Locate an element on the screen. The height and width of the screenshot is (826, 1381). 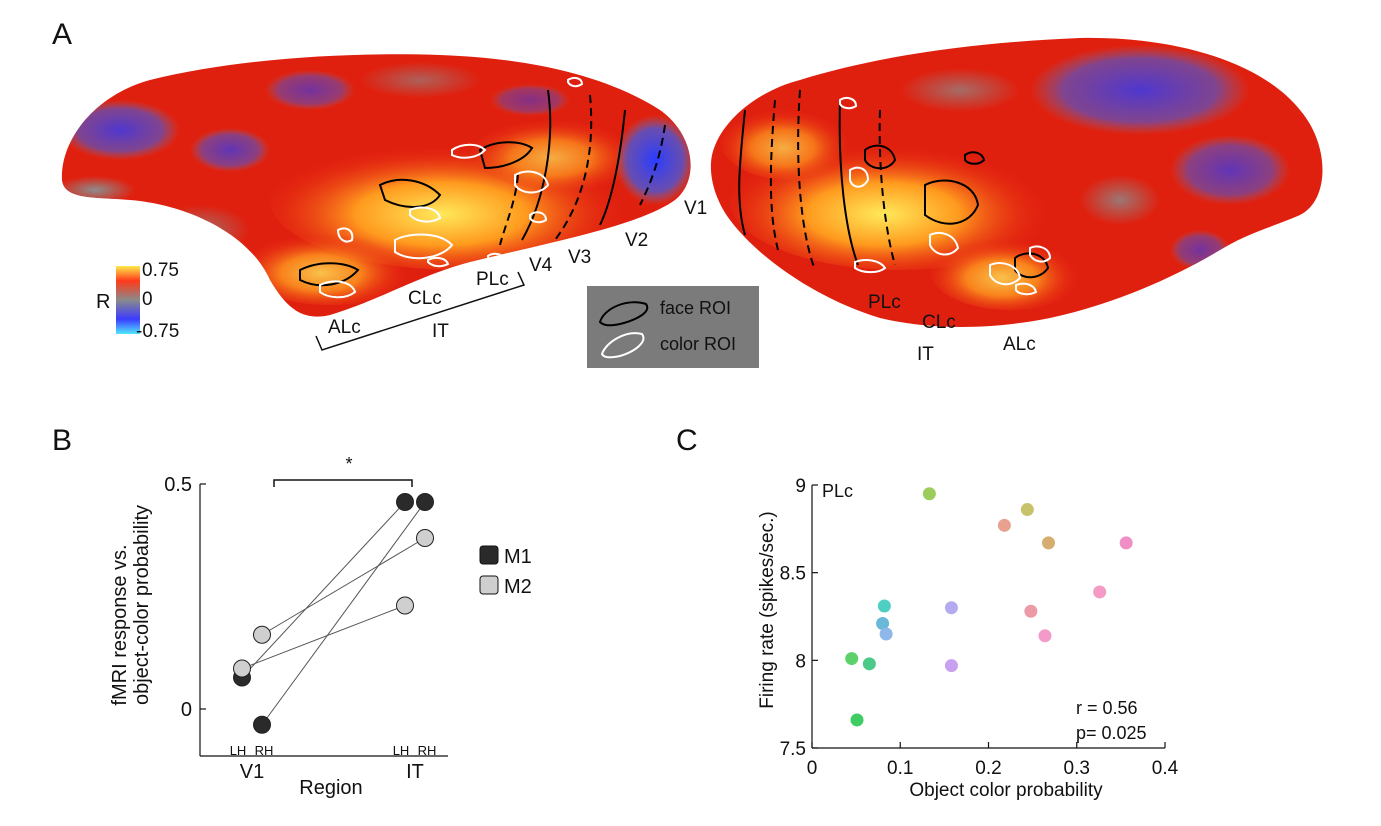
label-v4: V4 is located at coordinates (541, 265).